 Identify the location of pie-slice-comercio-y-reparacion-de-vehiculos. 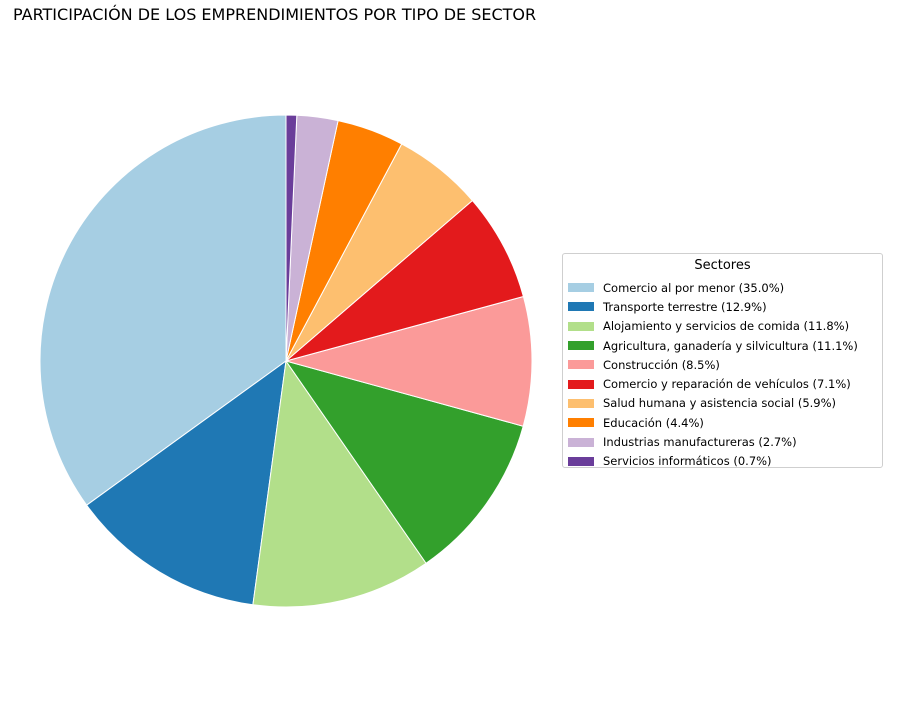
(404, 280).